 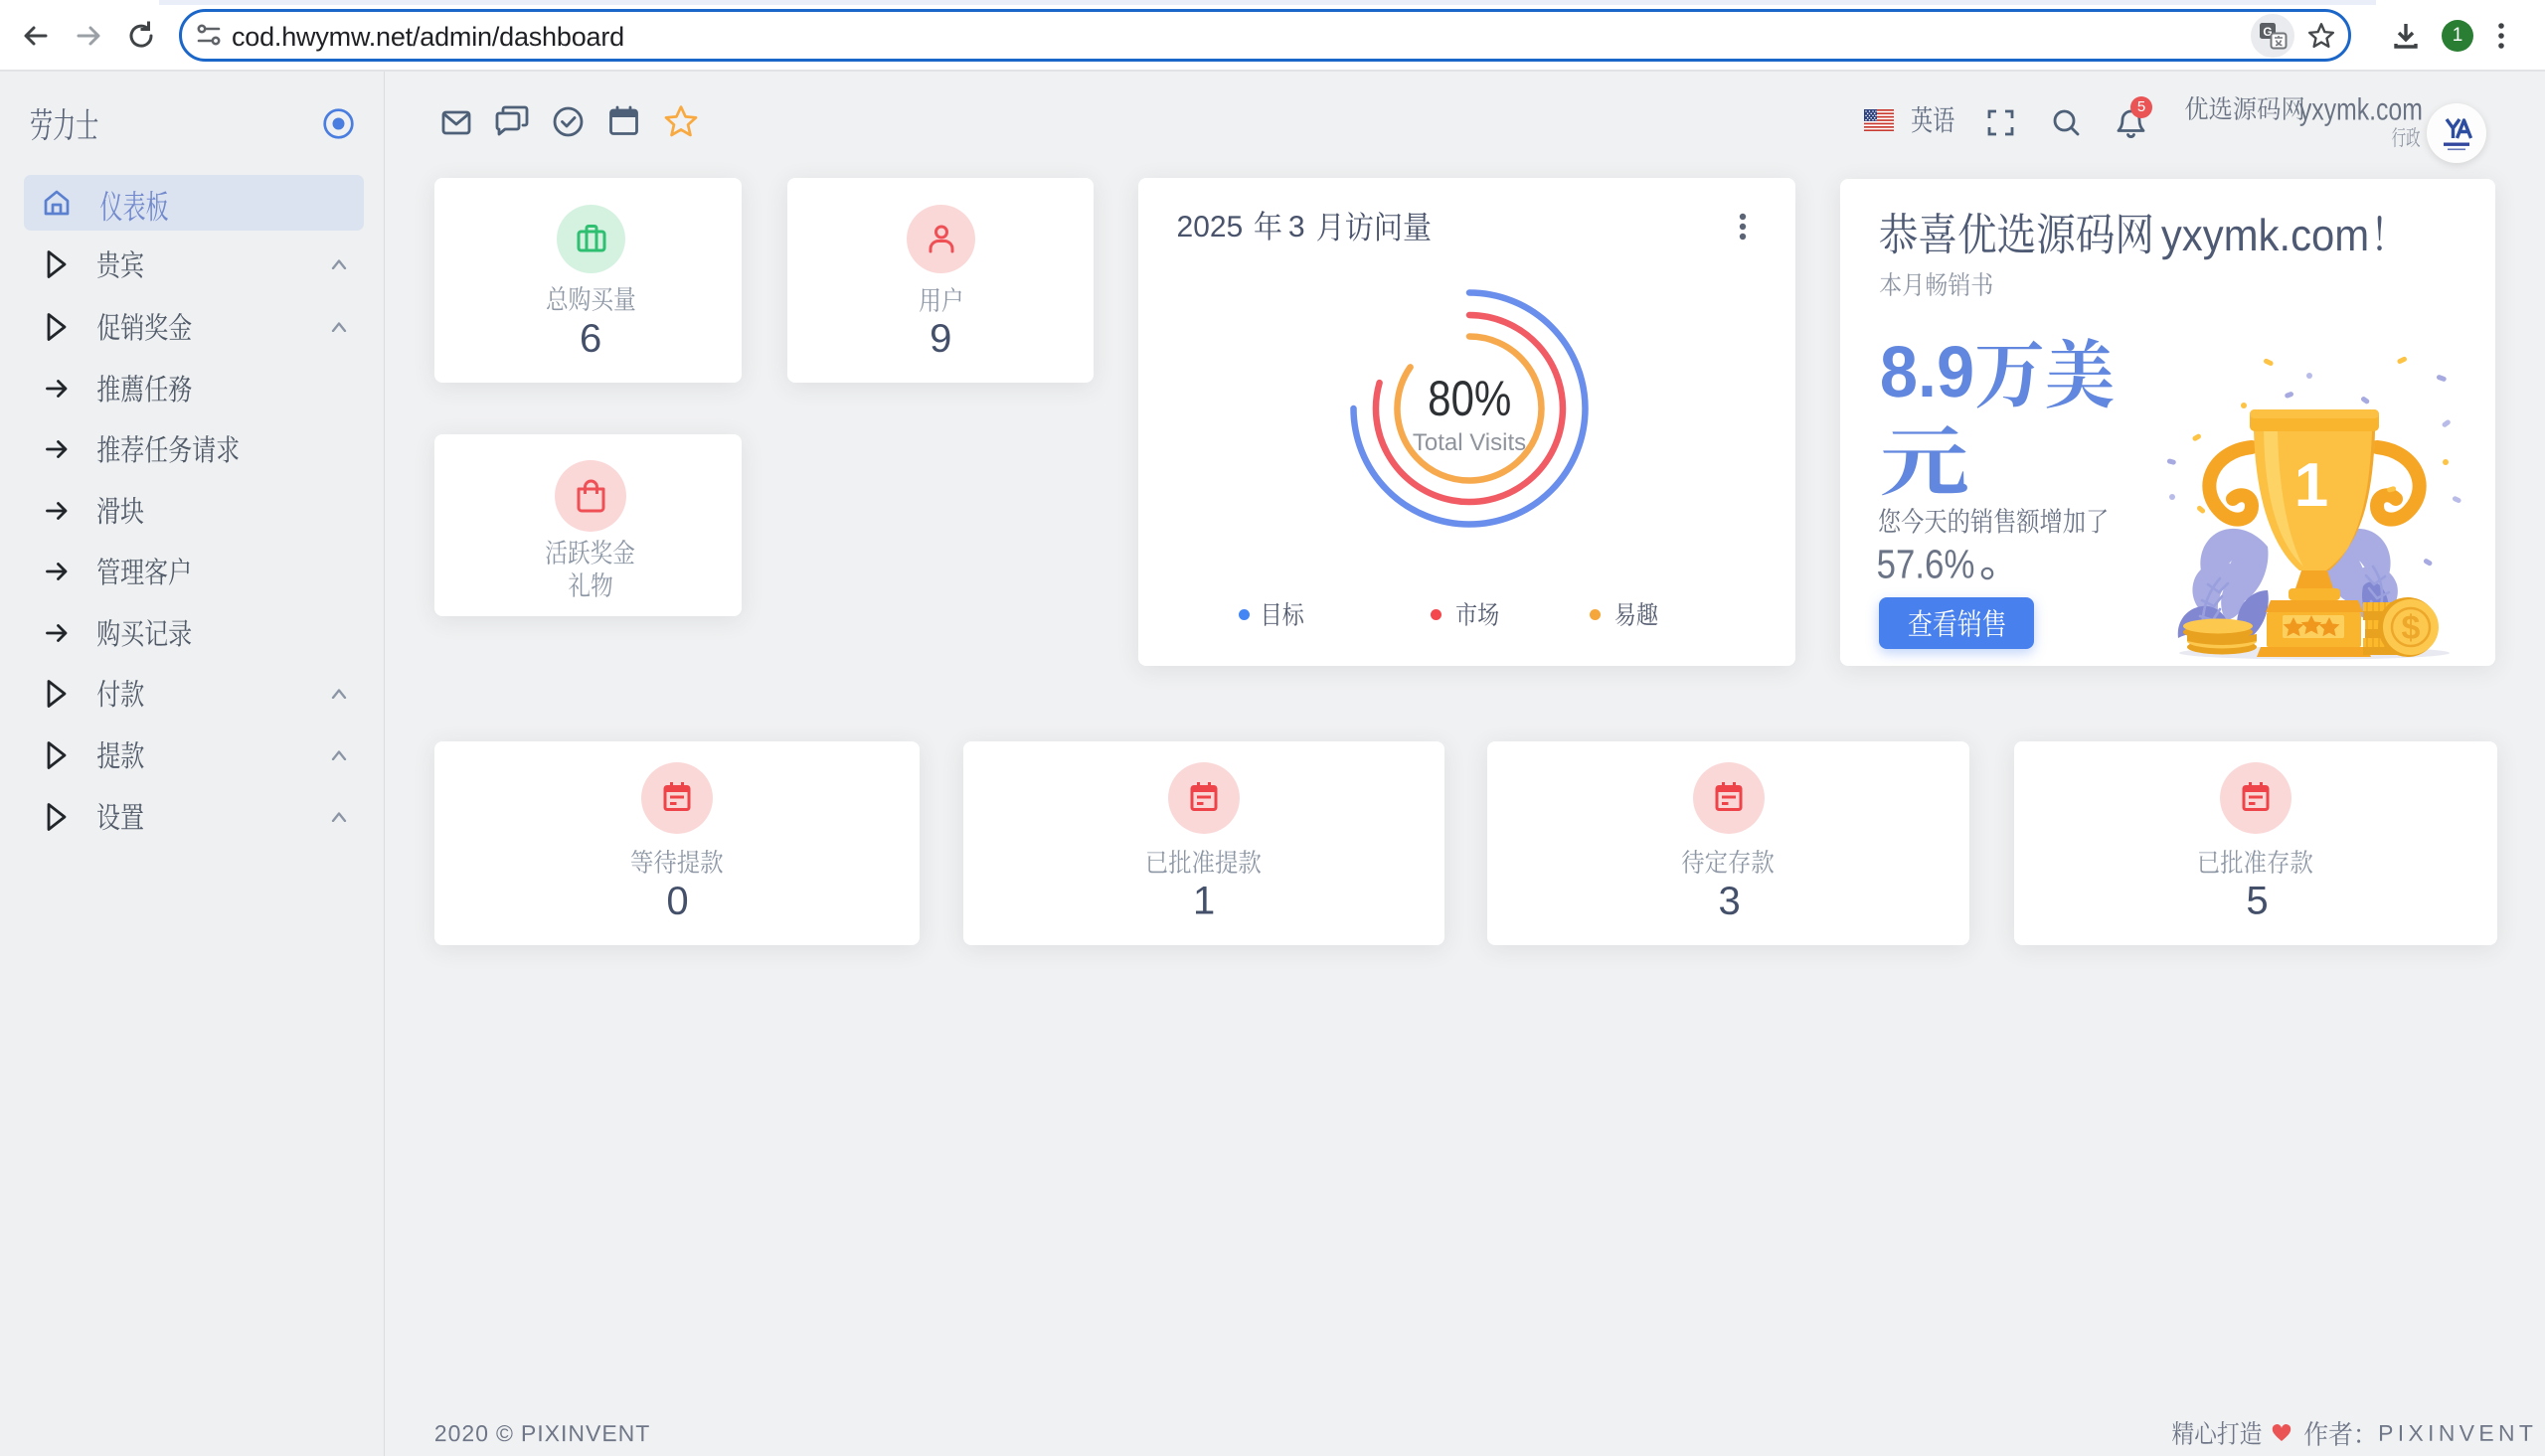 I want to click on svg-text: G, so click(x=2267, y=32).